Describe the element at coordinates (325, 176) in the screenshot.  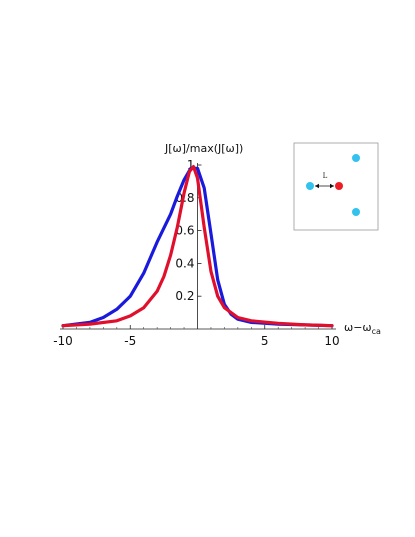
I see `inset-distance-label: L` at that location.